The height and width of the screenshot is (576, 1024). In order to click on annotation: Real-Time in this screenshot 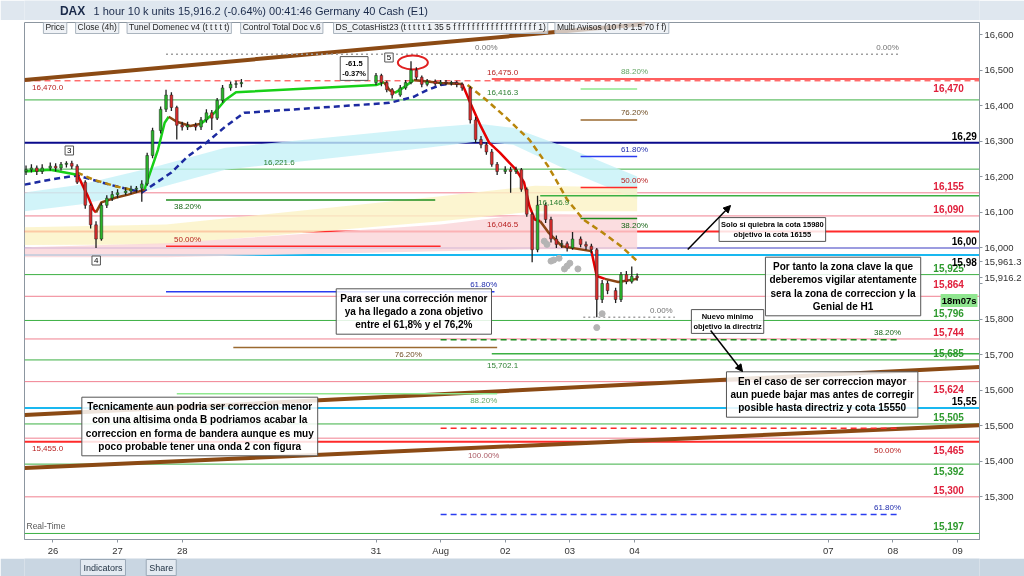, I will do `click(46, 525)`.